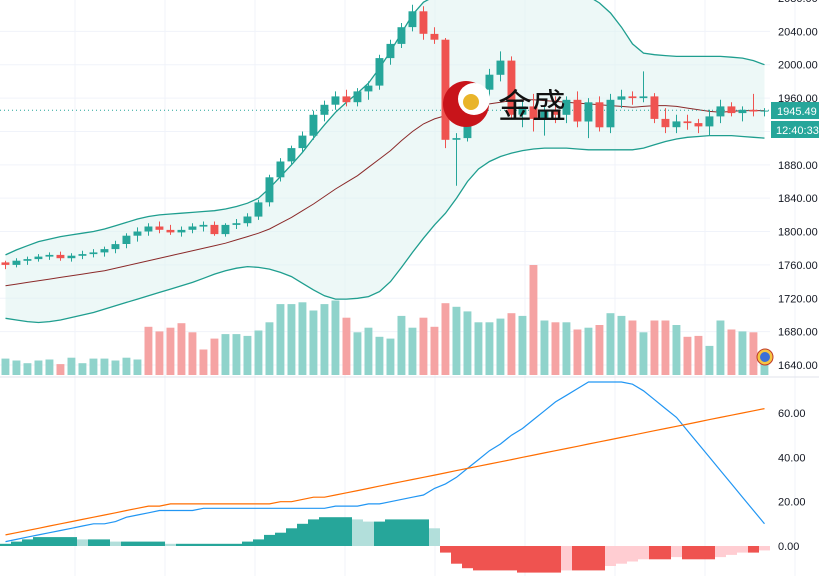 Image resolution: width=819 pixels, height=576 pixels. What do you see at coordinates (792, 503) in the screenshot?
I see `macd-tick-label: 20.00` at bounding box center [792, 503].